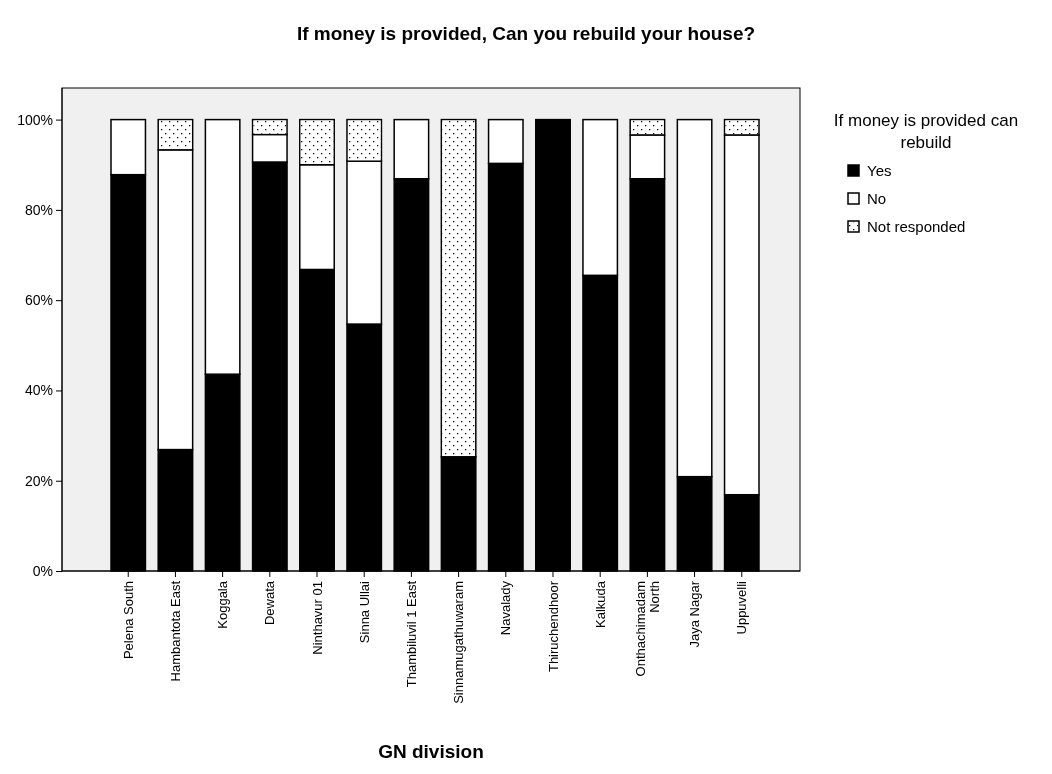 This screenshot has width=1052, height=774. I want to click on y-tick-label: 0%, so click(42, 570).